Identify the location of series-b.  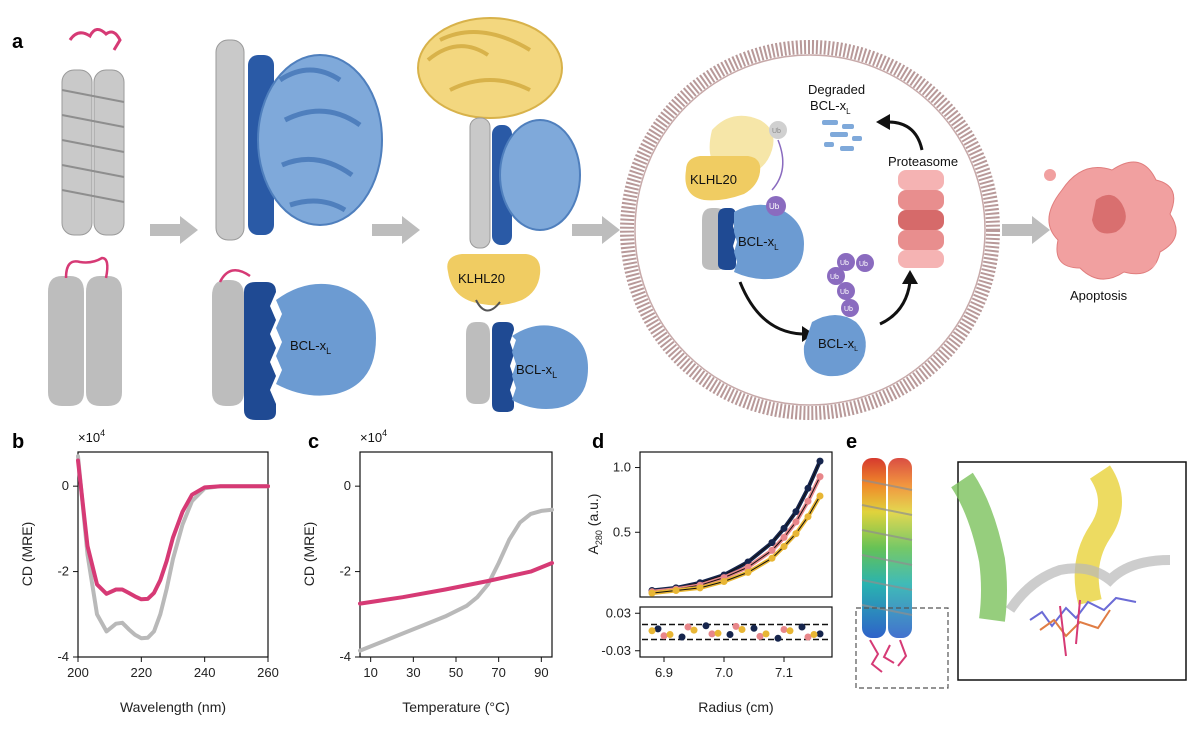
(173, 547).